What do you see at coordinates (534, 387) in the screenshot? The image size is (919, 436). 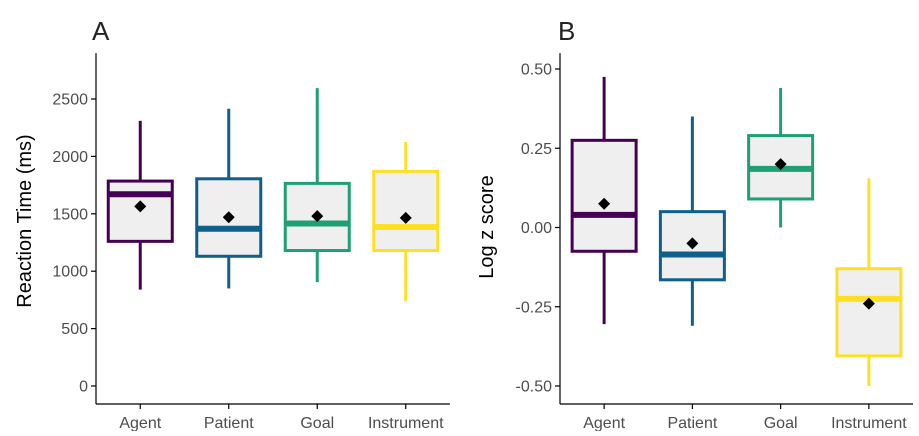 I see `y-tick-label: -0.50` at bounding box center [534, 387].